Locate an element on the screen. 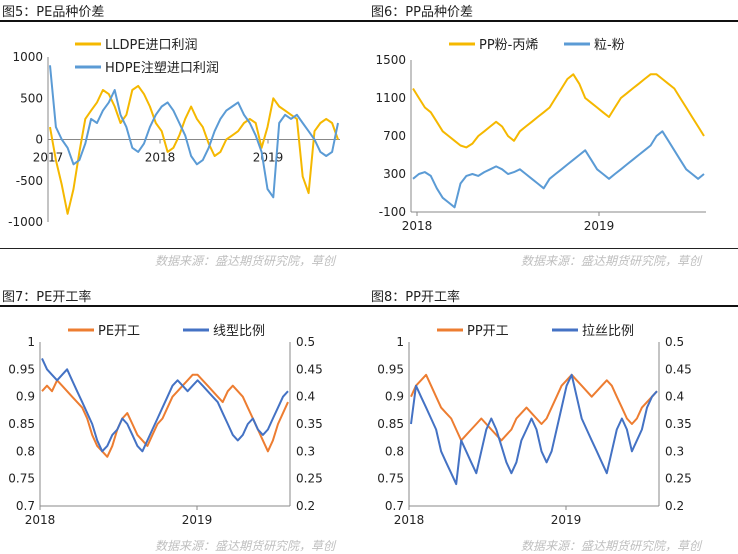 The image size is (738, 554). legend-label: HDPE注塑进口利润 is located at coordinates (162, 68).